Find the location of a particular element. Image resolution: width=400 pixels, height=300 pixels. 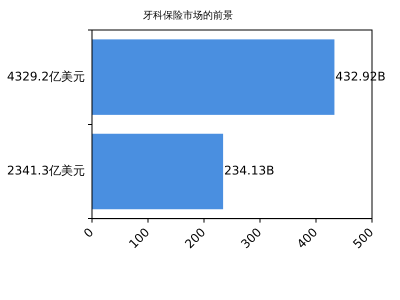

y-tick-label: 2341.3亿美元 is located at coordinates (45, 171).